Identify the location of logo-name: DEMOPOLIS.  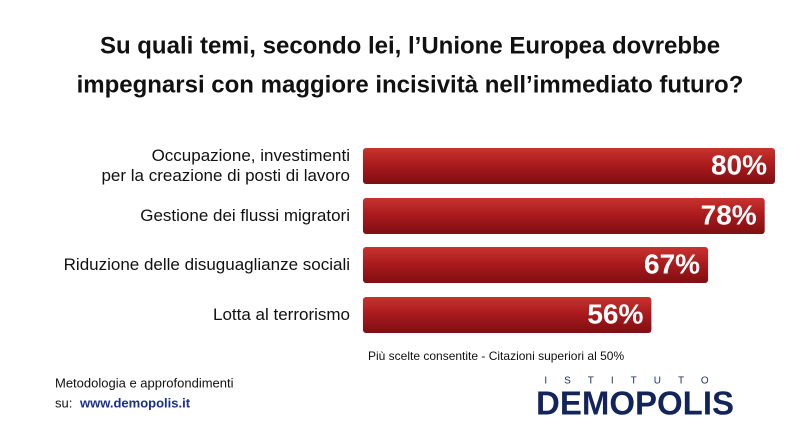
(635, 403).